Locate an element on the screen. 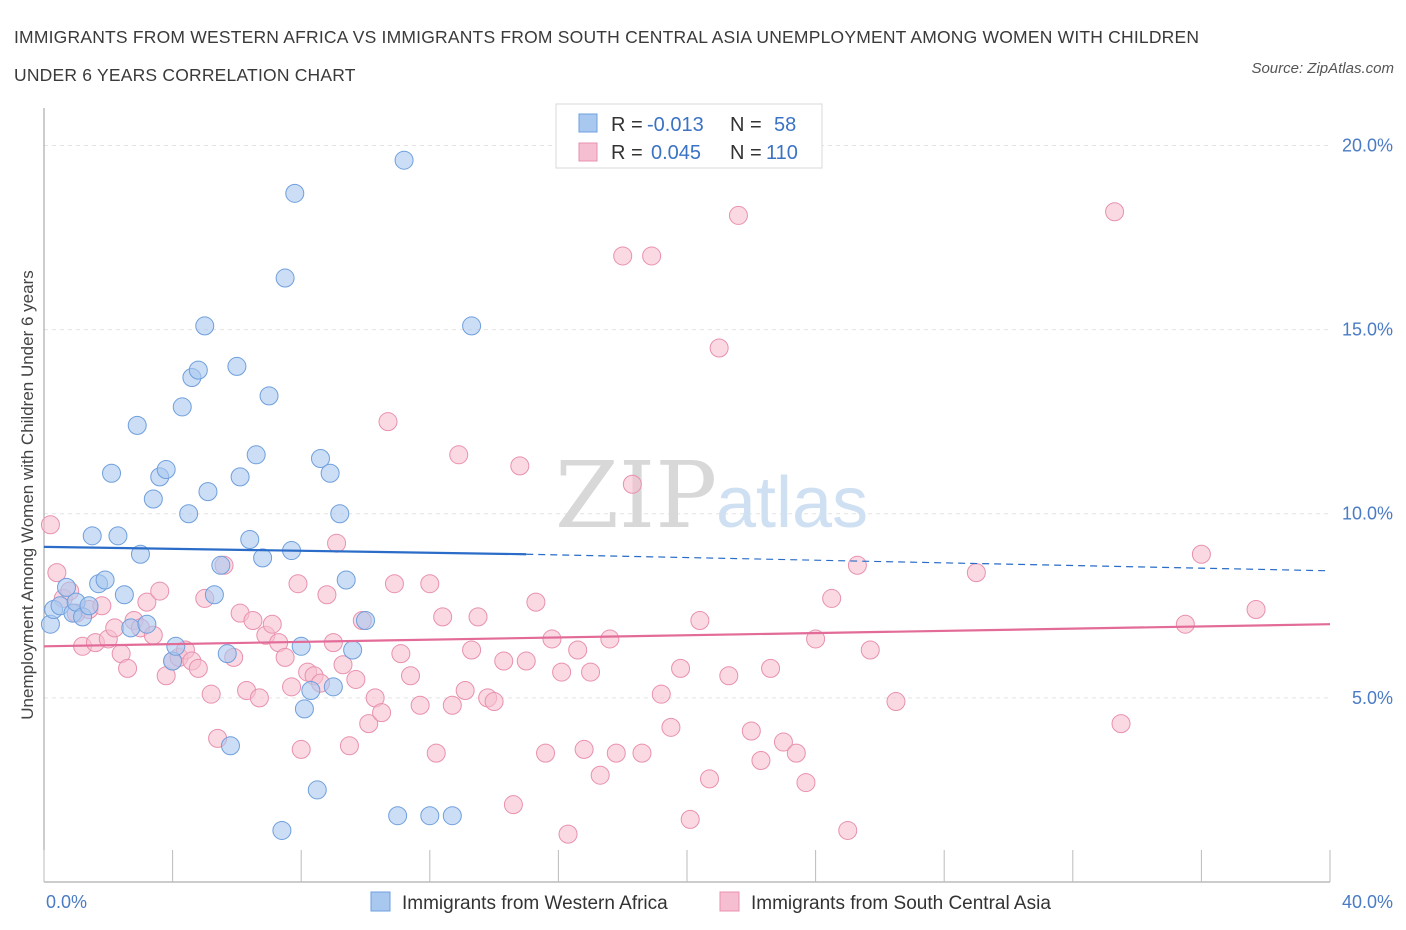  stats-n-label-pink: N = is located at coordinates (746, 153).